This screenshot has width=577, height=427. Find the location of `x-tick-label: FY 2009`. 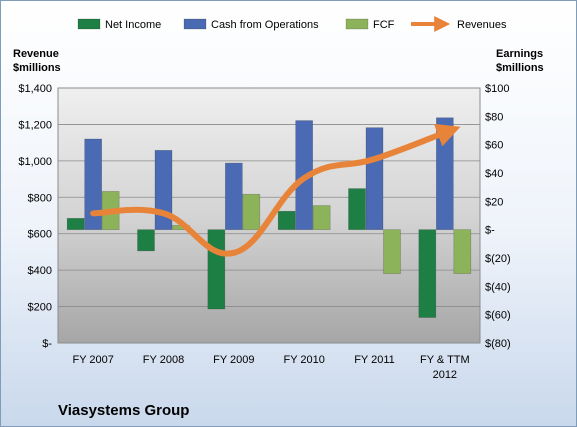

x-tick-label: FY 2009 is located at coordinates (233, 360).